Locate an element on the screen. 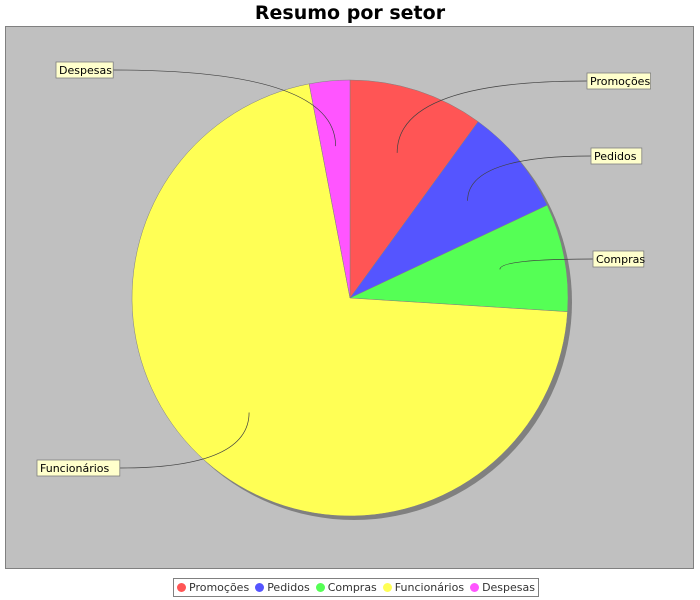 The height and width of the screenshot is (600, 700). leader-line-despesas is located at coordinates (224, 108).